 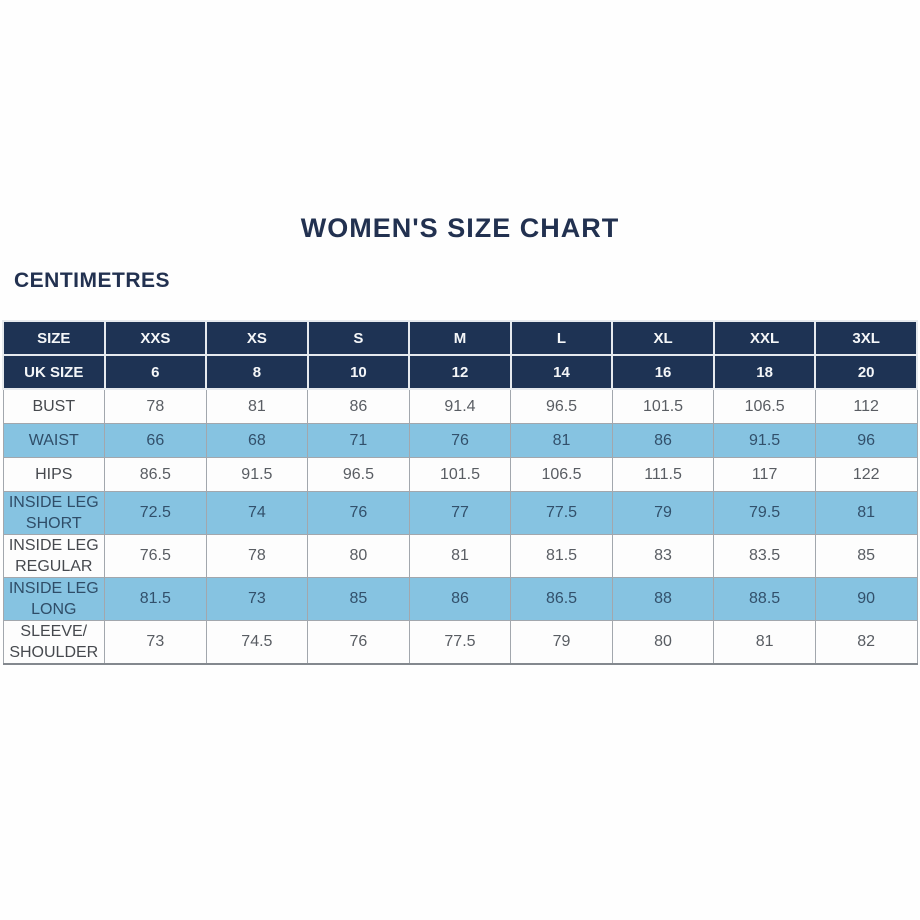 I want to click on row-label: INSIDE LEG REGULAR, so click(x=54, y=556).